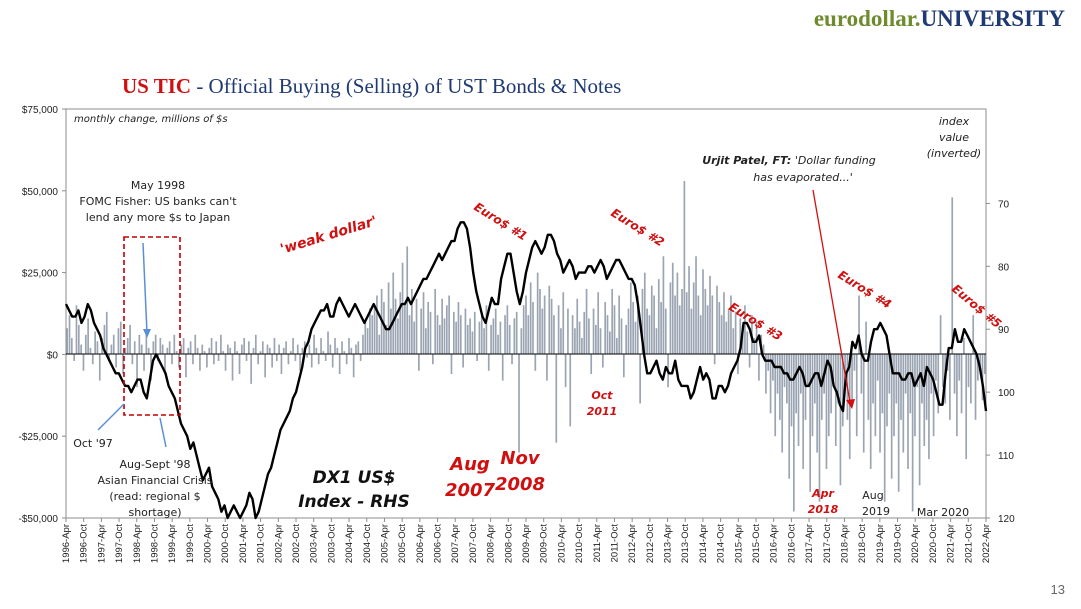  I want to click on may1998-line2: FOMC Fisher: US banks can't, so click(158, 201).